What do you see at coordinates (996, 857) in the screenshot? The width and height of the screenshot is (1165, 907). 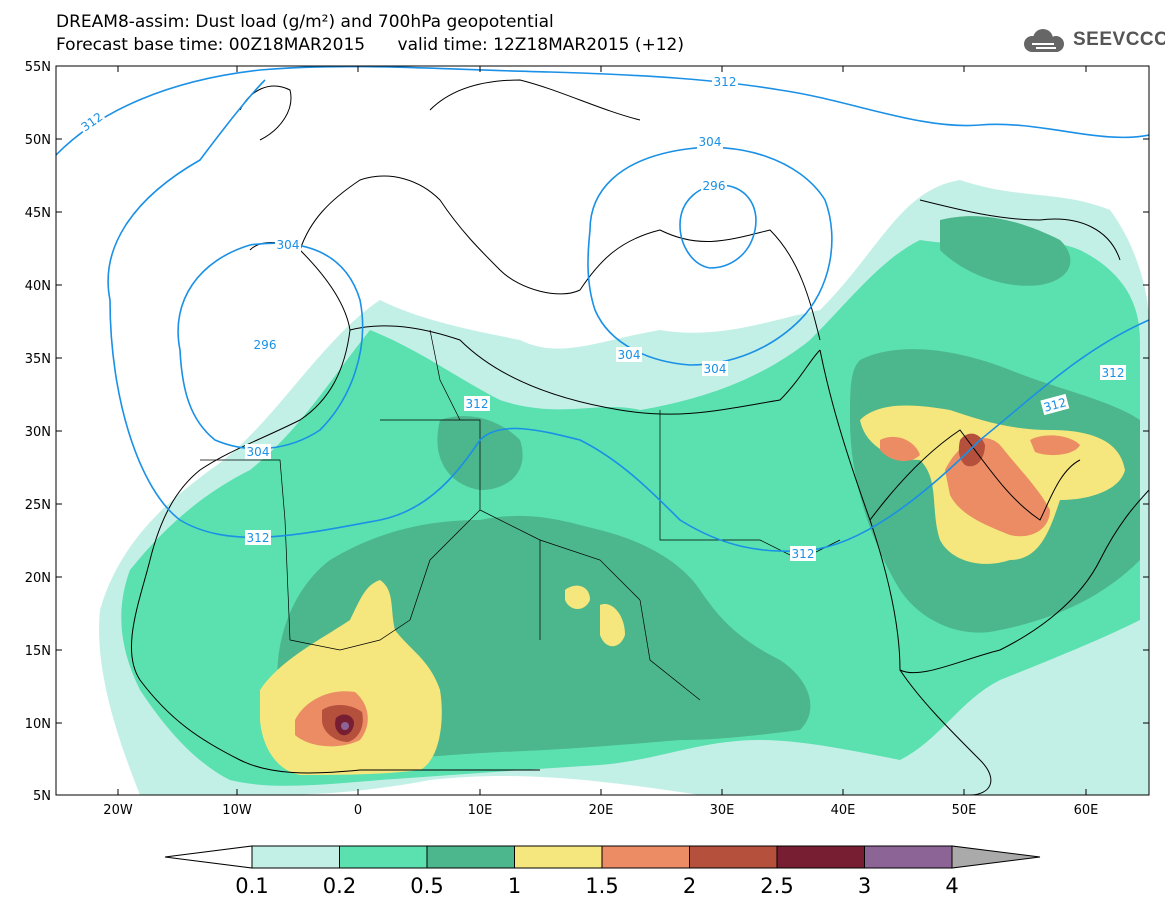 I see `colorbar-high-arrow` at bounding box center [996, 857].